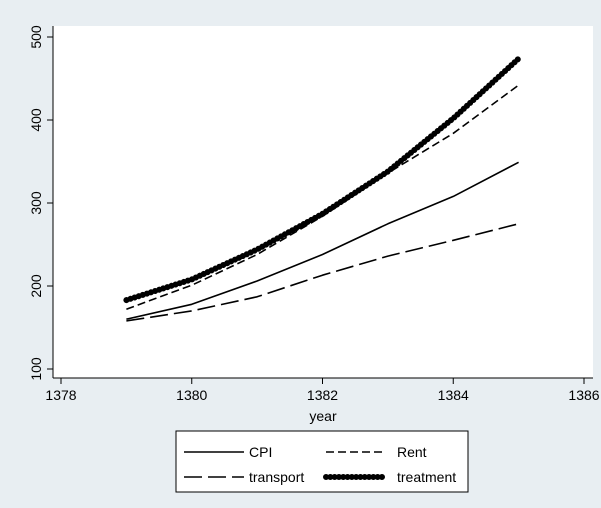  What do you see at coordinates (426, 477) in the screenshot?
I see `legend-label-treatment: treatment` at bounding box center [426, 477].